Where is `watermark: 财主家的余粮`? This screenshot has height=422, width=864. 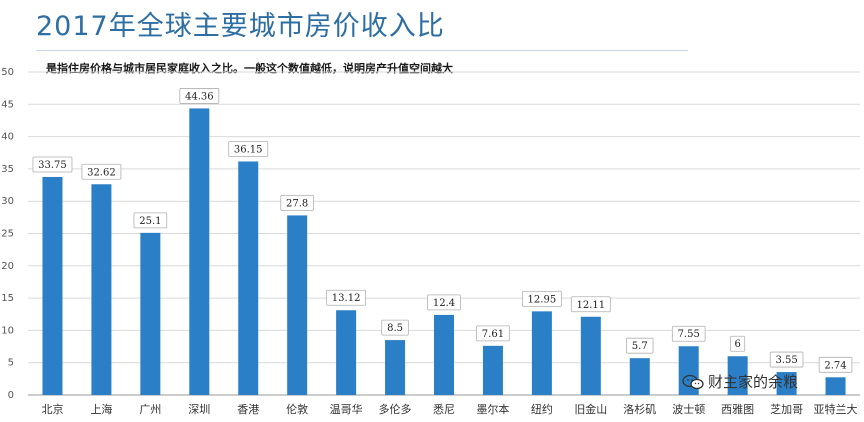 watermark: 财主家的余粮 is located at coordinates (740, 381).